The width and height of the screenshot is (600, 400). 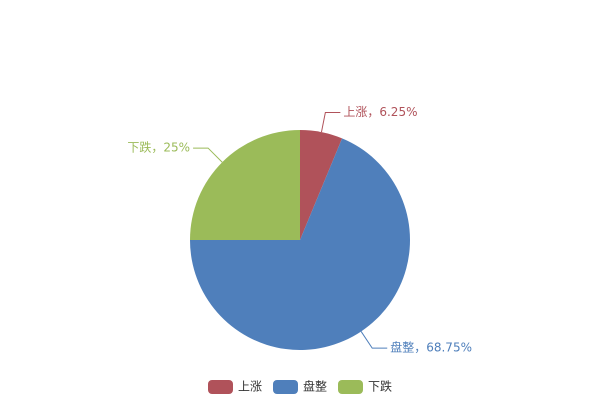 What do you see at coordinates (158, 147) in the screenshot?
I see `data-label: 下跌，25%` at bounding box center [158, 147].